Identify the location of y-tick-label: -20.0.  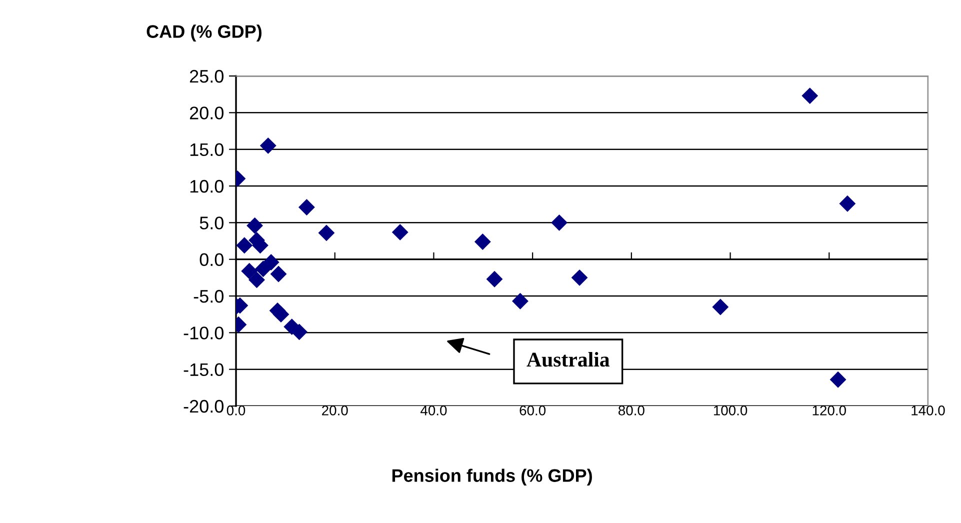
(204, 406).